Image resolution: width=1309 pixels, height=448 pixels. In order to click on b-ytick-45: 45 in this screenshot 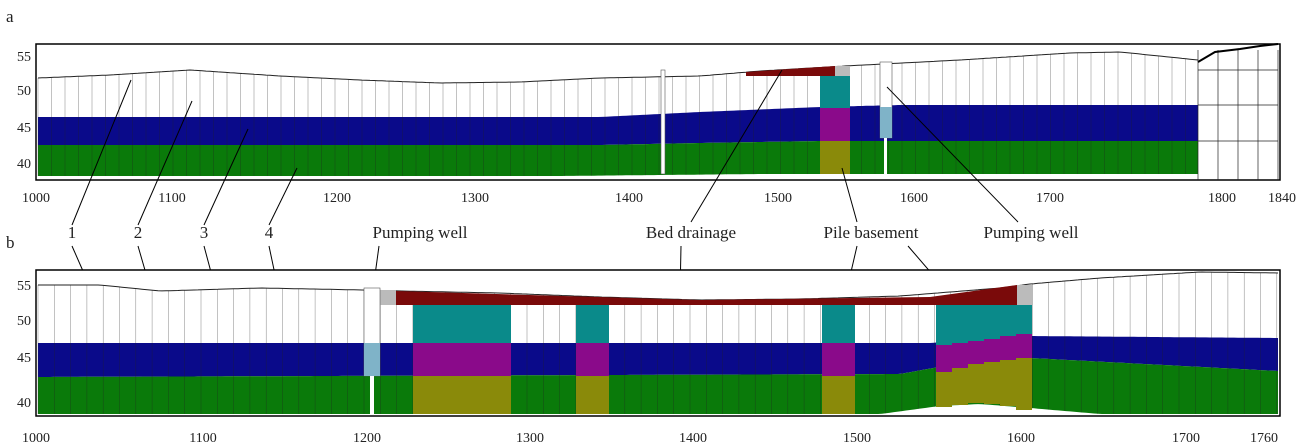, I will do `click(24, 358)`.